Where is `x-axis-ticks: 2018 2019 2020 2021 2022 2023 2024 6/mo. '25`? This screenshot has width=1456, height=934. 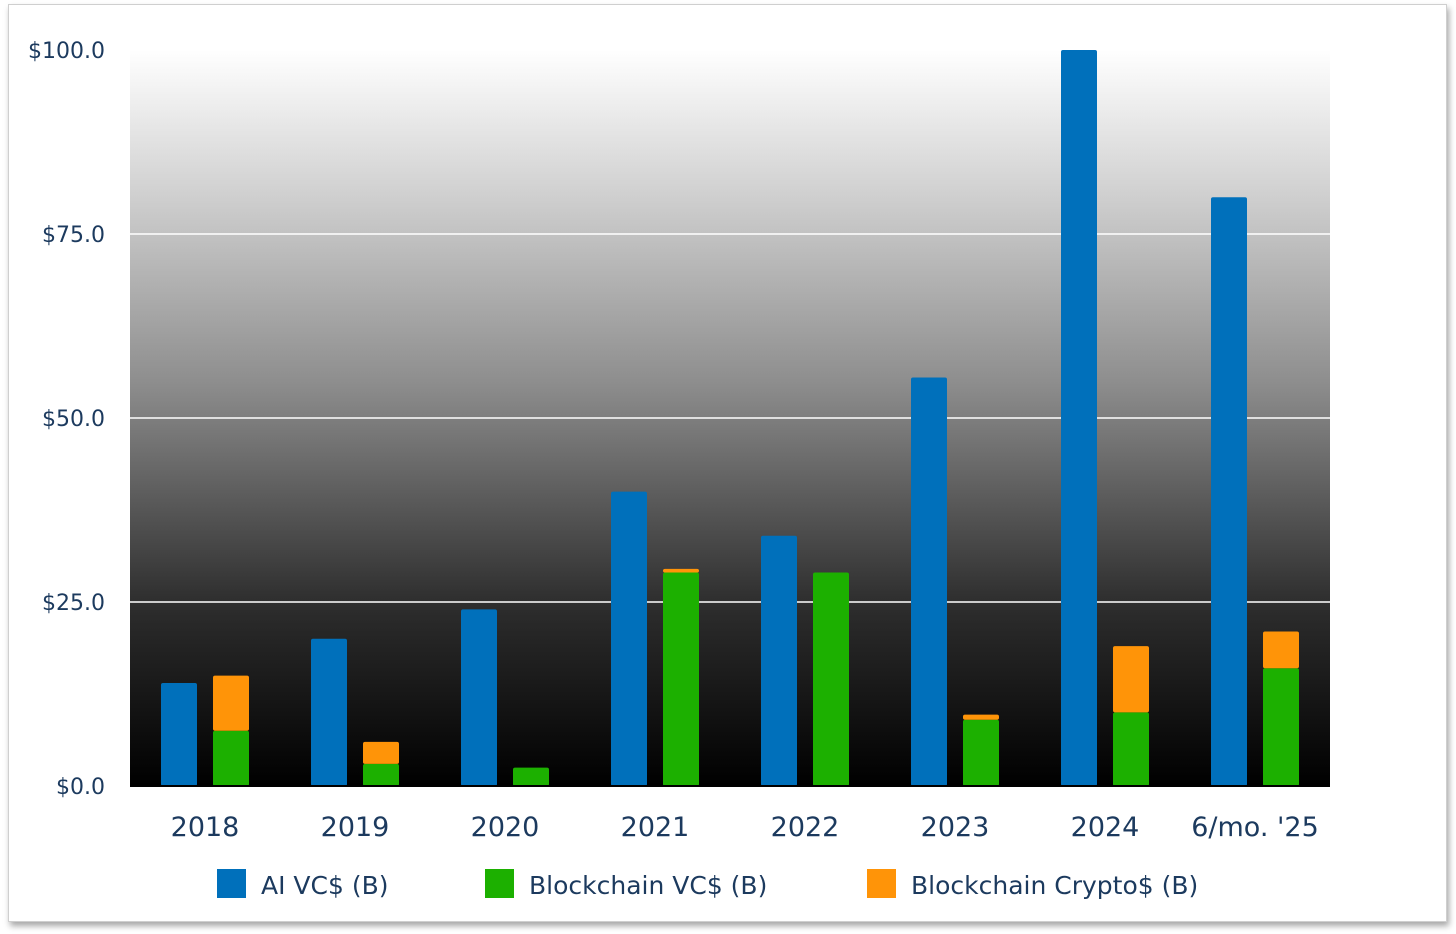
x-axis-ticks: 2018 2019 2020 2021 2022 2023 2024 6/mo. '25 is located at coordinates (745, 827).